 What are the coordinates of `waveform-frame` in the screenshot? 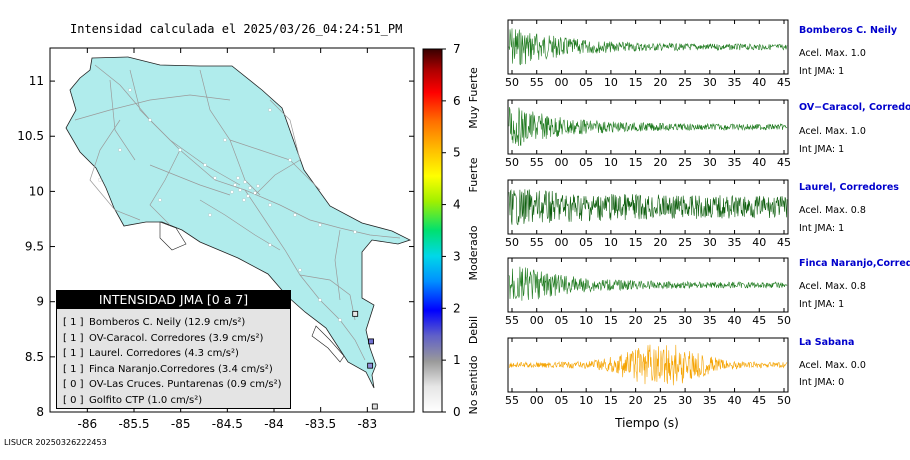 It's located at (648, 207).